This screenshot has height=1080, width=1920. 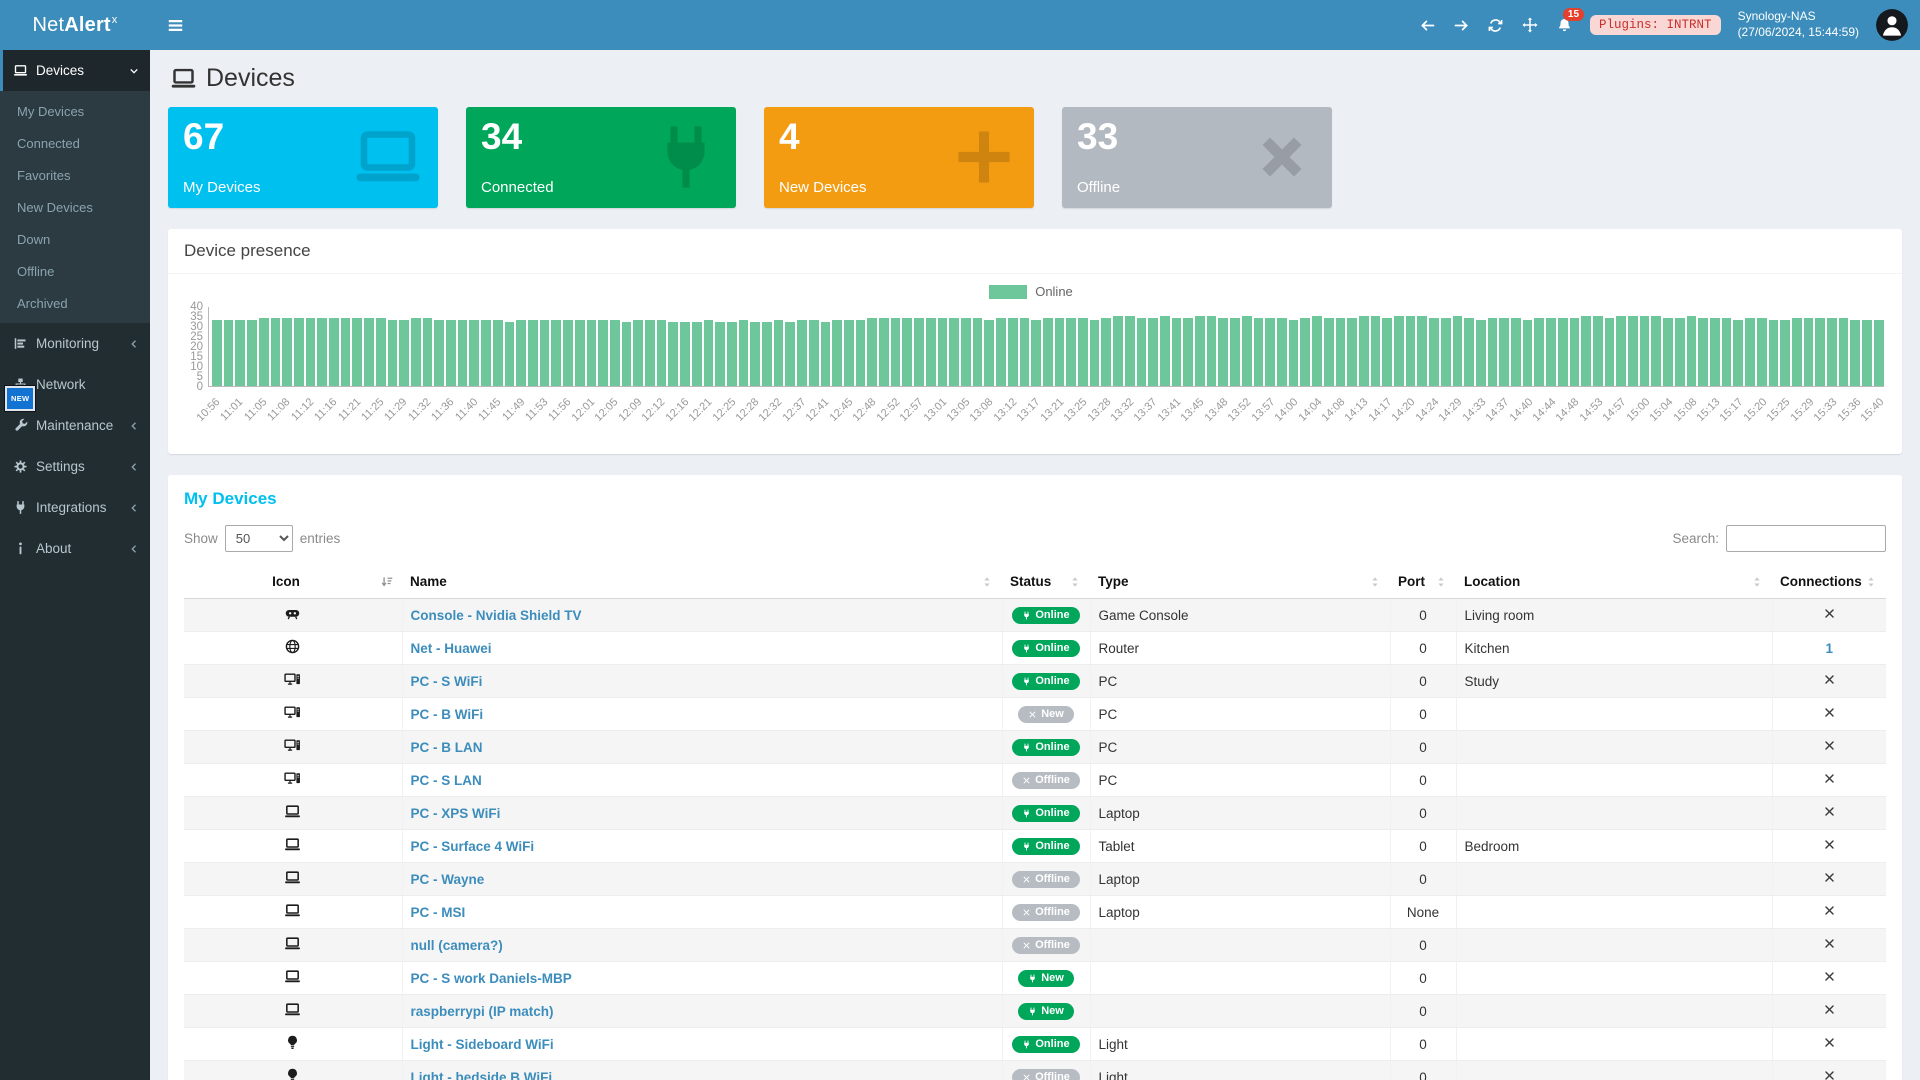 I want to click on device-location, so click(x=1613, y=879).